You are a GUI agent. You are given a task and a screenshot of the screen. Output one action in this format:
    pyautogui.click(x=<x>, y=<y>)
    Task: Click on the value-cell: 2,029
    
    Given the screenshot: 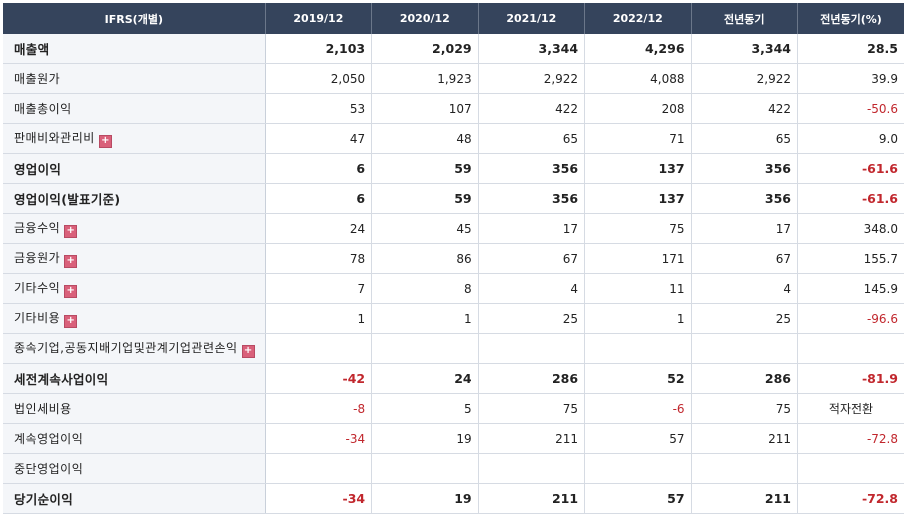 What is the action you would take?
    pyautogui.click(x=425, y=49)
    